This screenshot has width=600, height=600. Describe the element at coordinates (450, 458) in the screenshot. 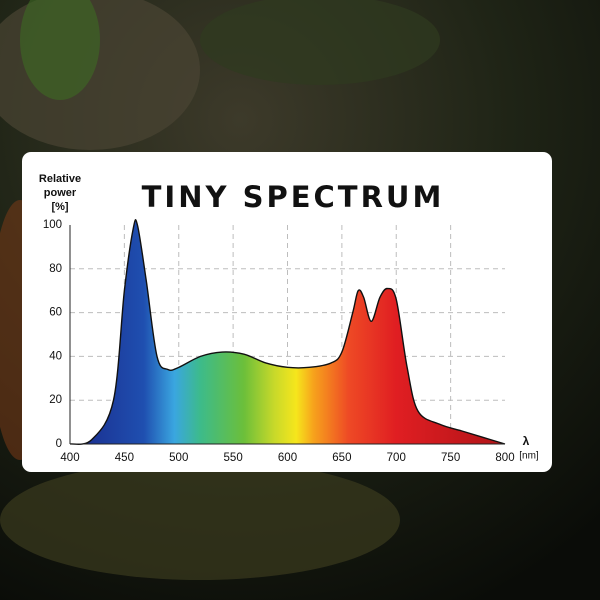

I see `x-tick-label: 750` at that location.